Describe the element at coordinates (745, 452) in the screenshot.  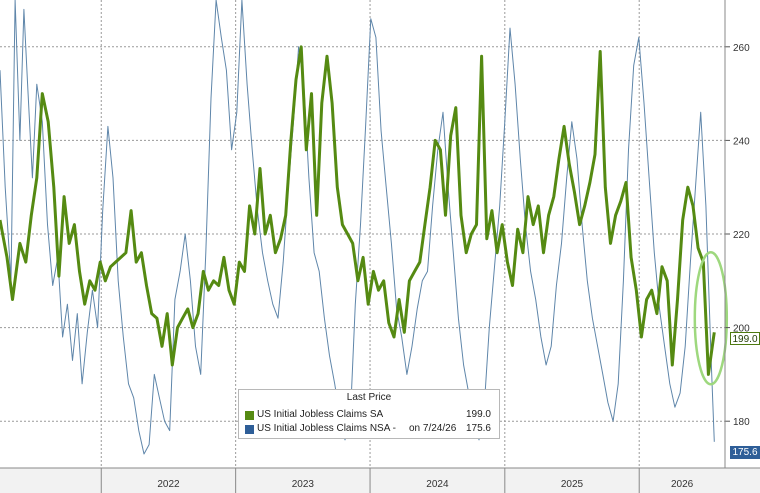
I see `last-value-tag-nsa: 175.6` at that location.